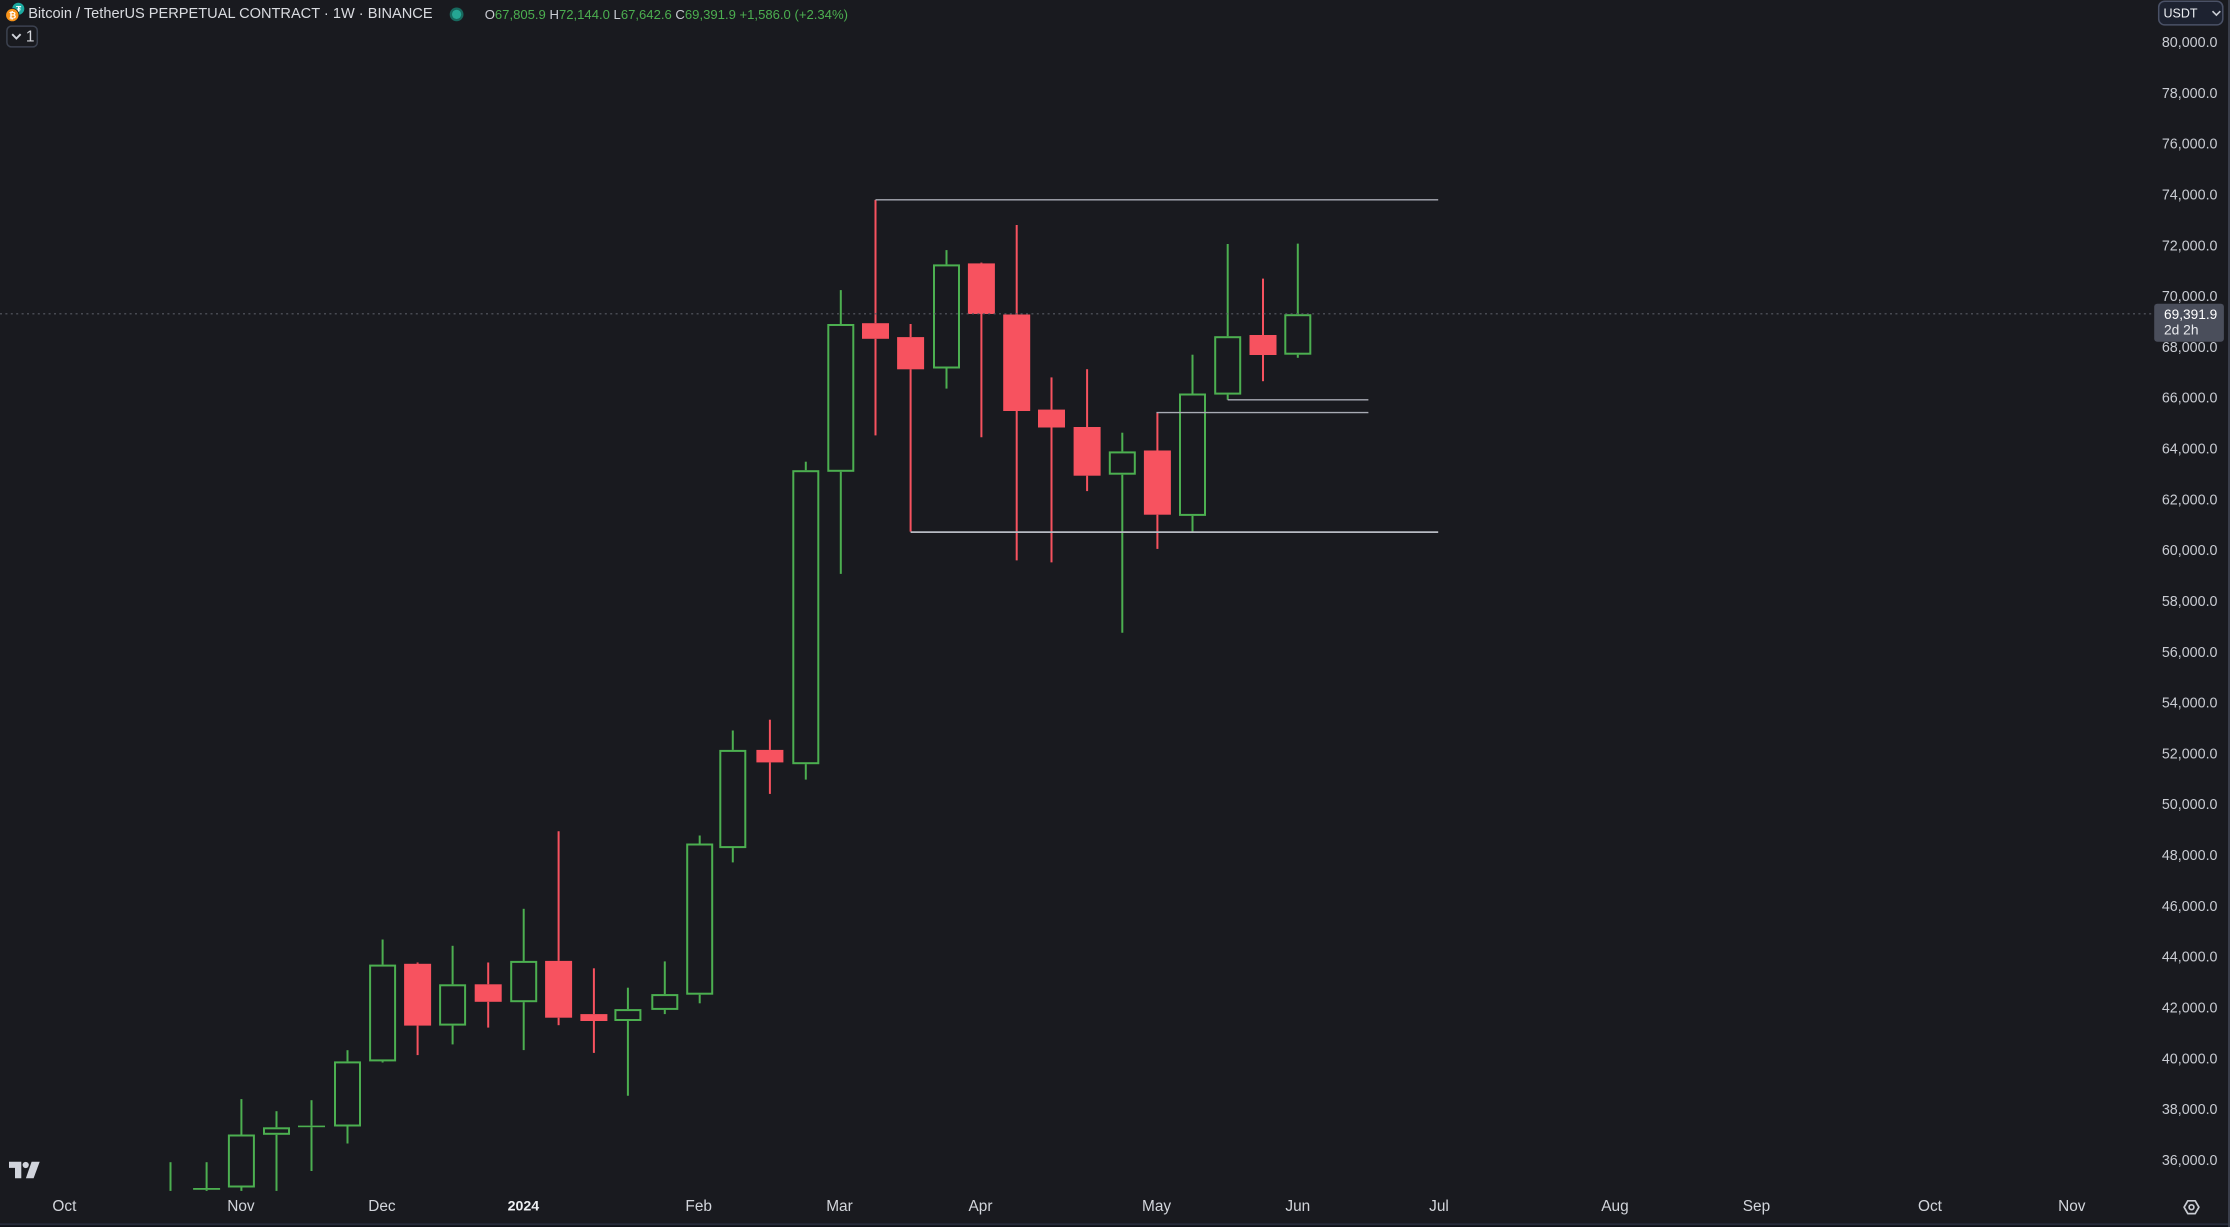  Describe the element at coordinates (2190, 399) in the screenshot. I see `svg-text: 66,000.0` at that location.